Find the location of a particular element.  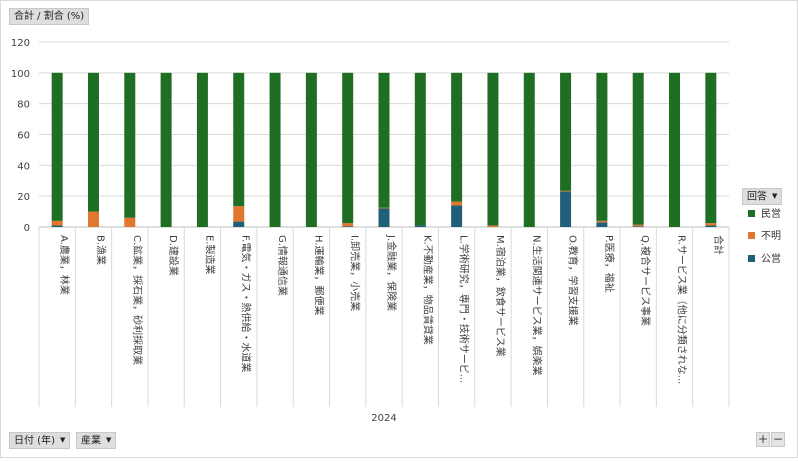

date-filter-button: 日付 (年) ▼ is located at coordinates (40, 440).